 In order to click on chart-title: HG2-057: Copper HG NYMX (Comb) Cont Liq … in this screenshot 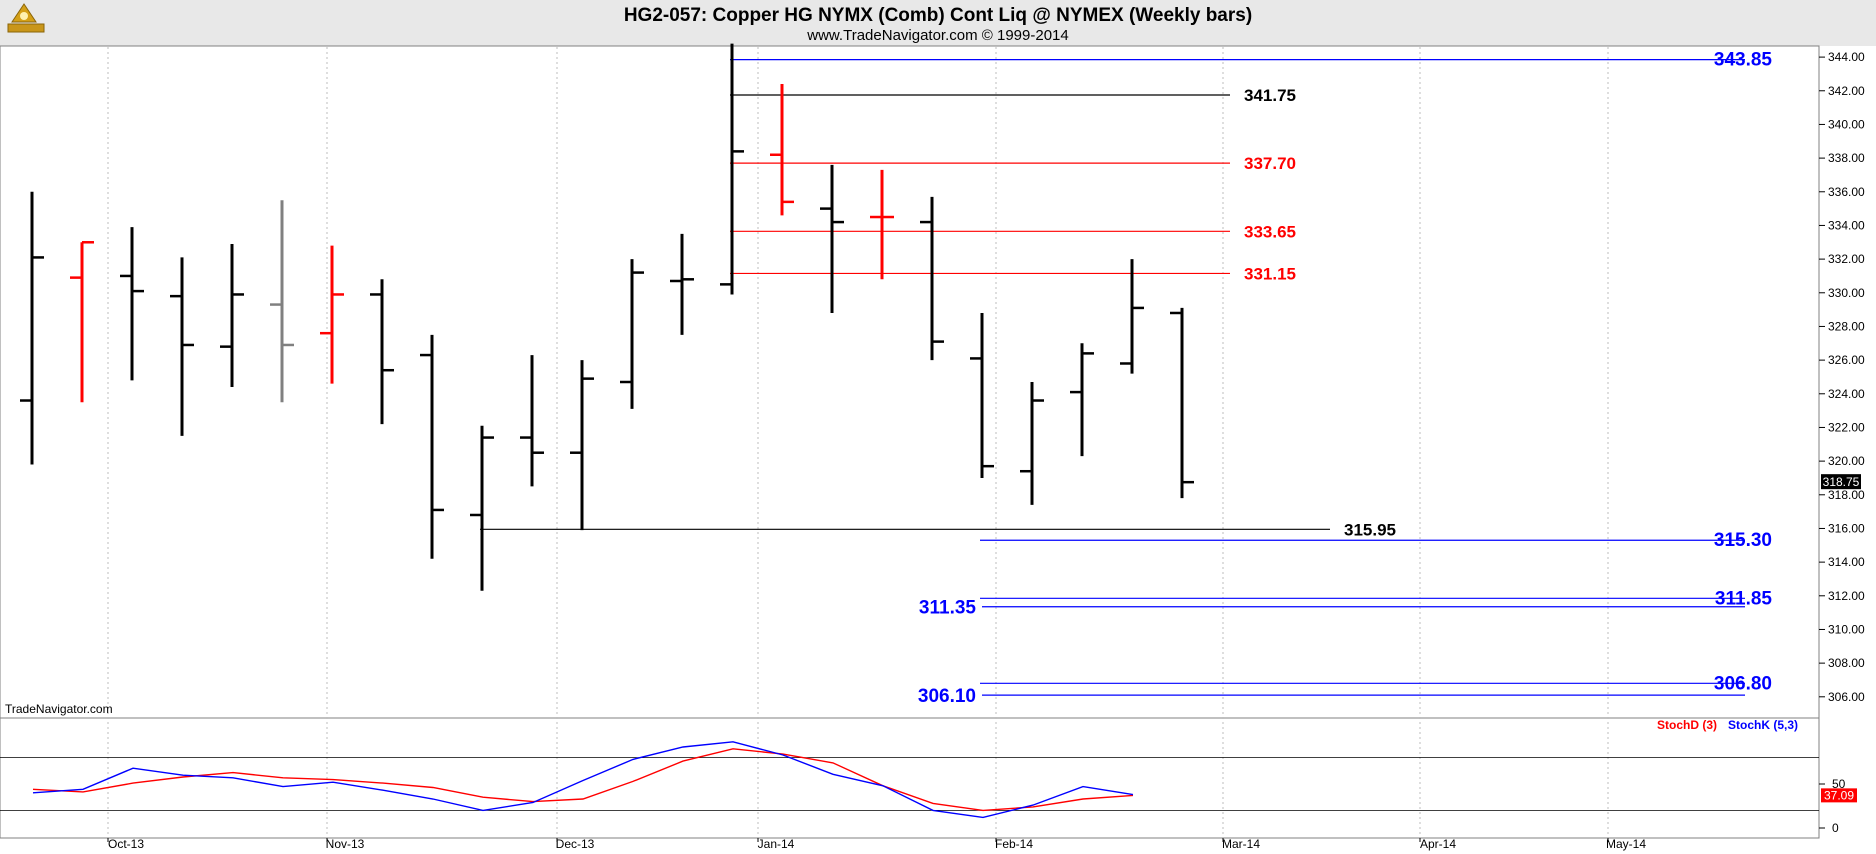, I will do `click(938, 15)`.